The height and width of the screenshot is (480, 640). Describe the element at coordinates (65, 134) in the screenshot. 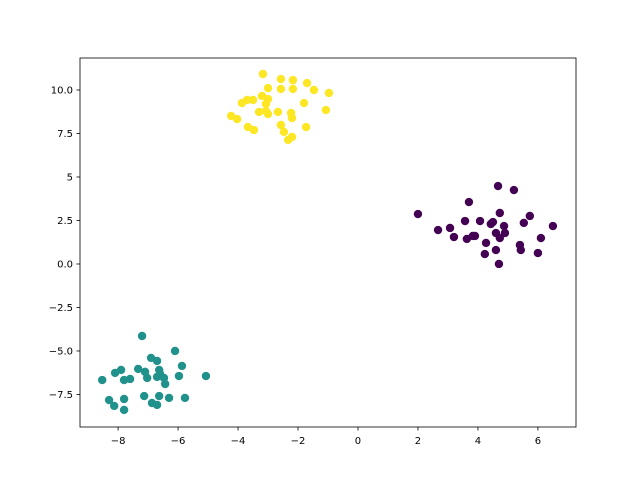

I see `y-tick-label: 7.5` at that location.